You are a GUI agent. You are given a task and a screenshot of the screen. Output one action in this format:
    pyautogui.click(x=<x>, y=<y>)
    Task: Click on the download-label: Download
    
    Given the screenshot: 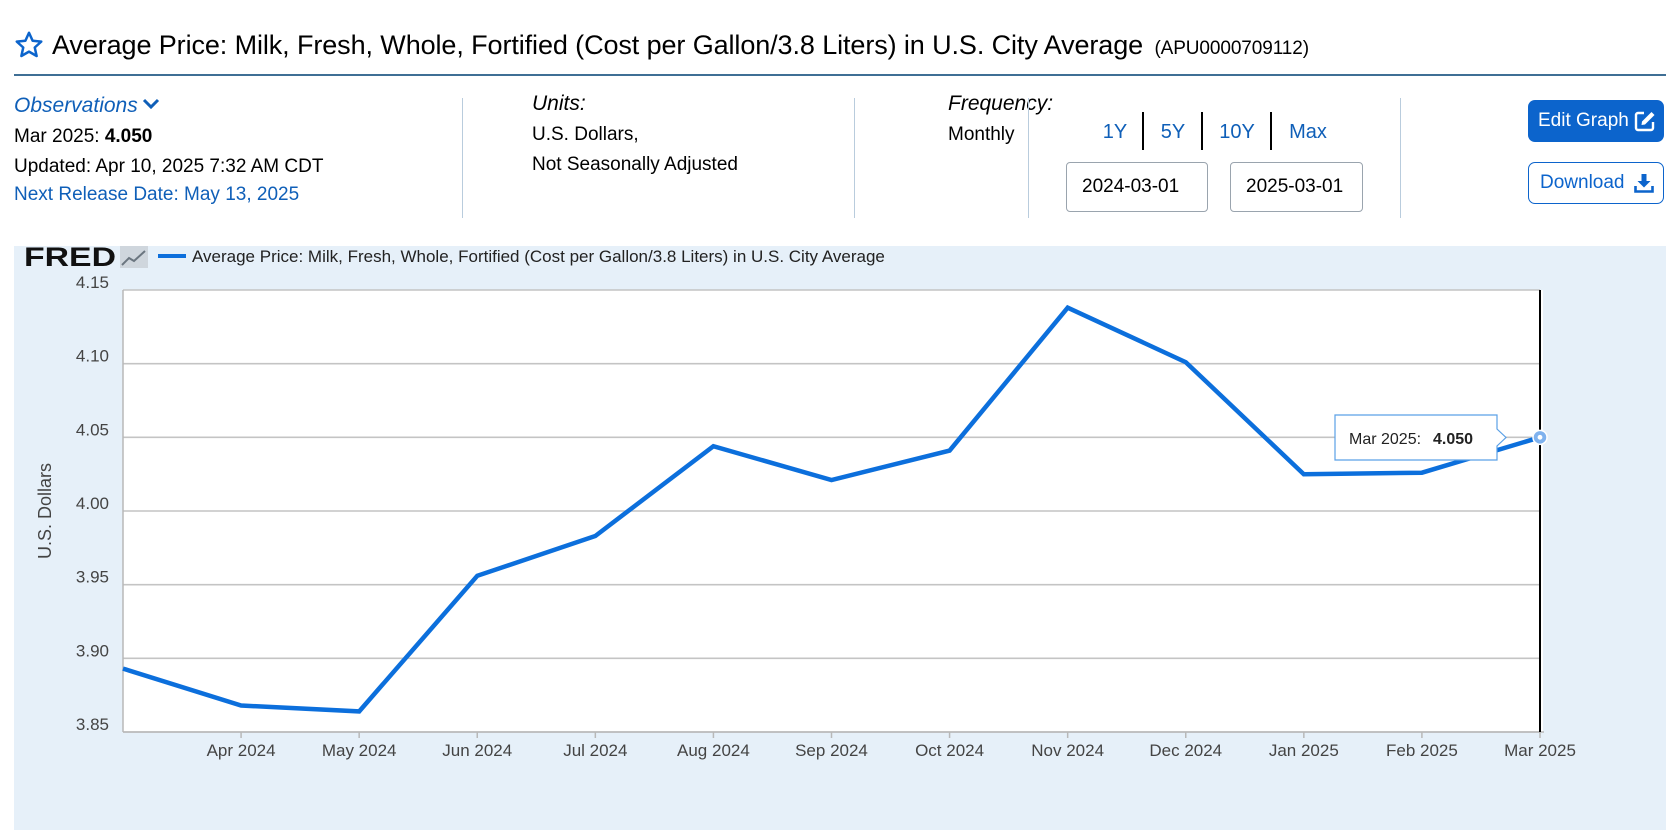 What is the action you would take?
    pyautogui.click(x=1582, y=182)
    